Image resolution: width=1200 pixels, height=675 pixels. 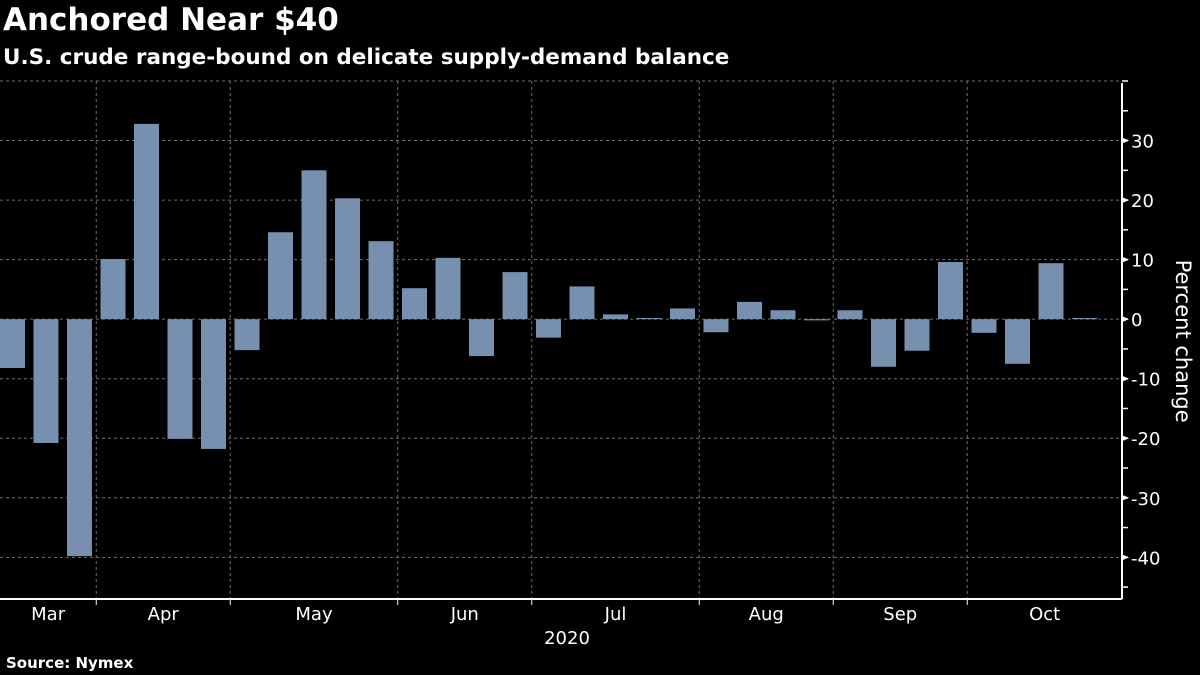 I want to click on x-tick-label: Jun, so click(x=464, y=614).